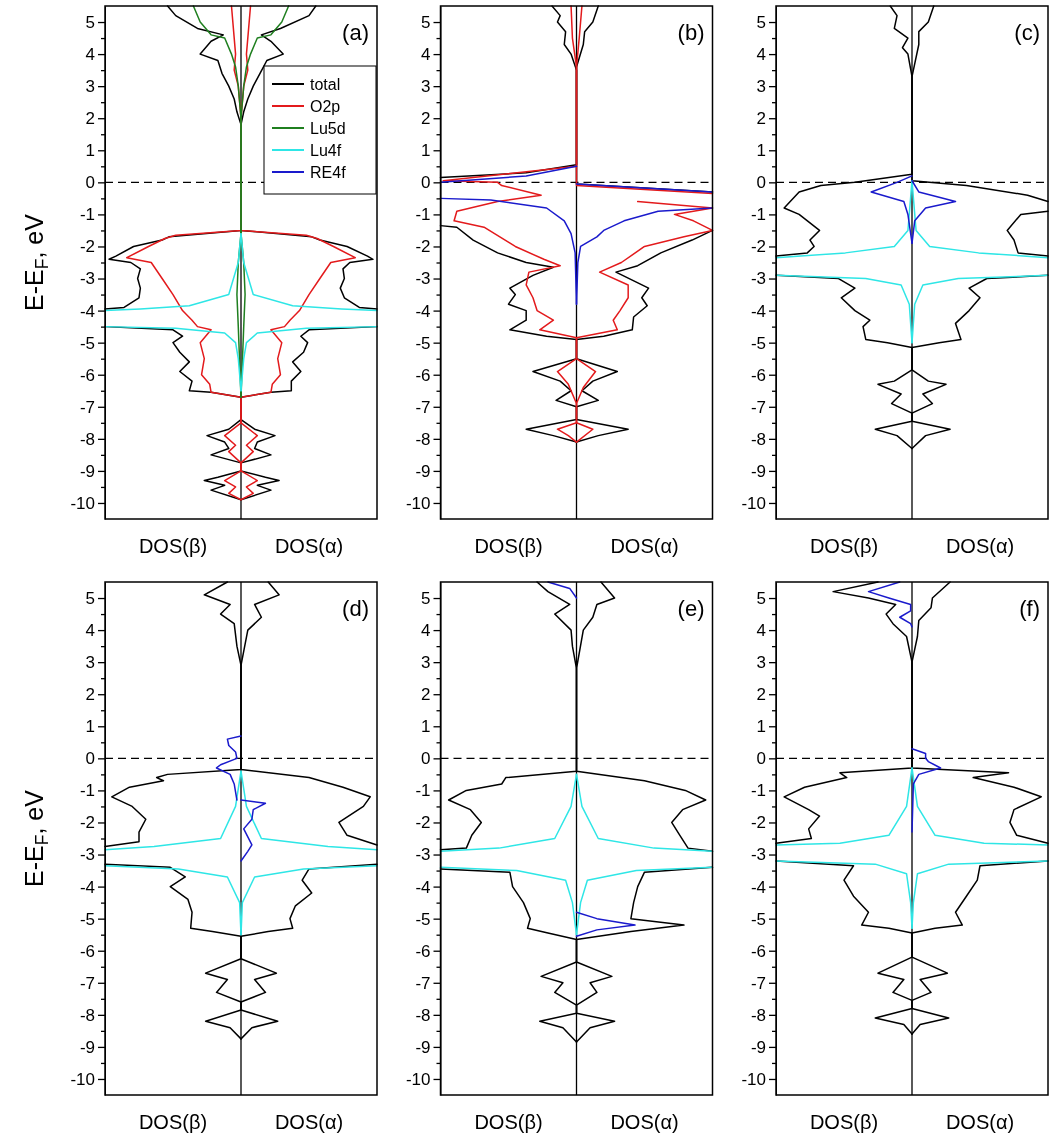 The image size is (1055, 1137). What do you see at coordinates (326, 150) in the screenshot?
I see `legend-label: Lu4f` at bounding box center [326, 150].